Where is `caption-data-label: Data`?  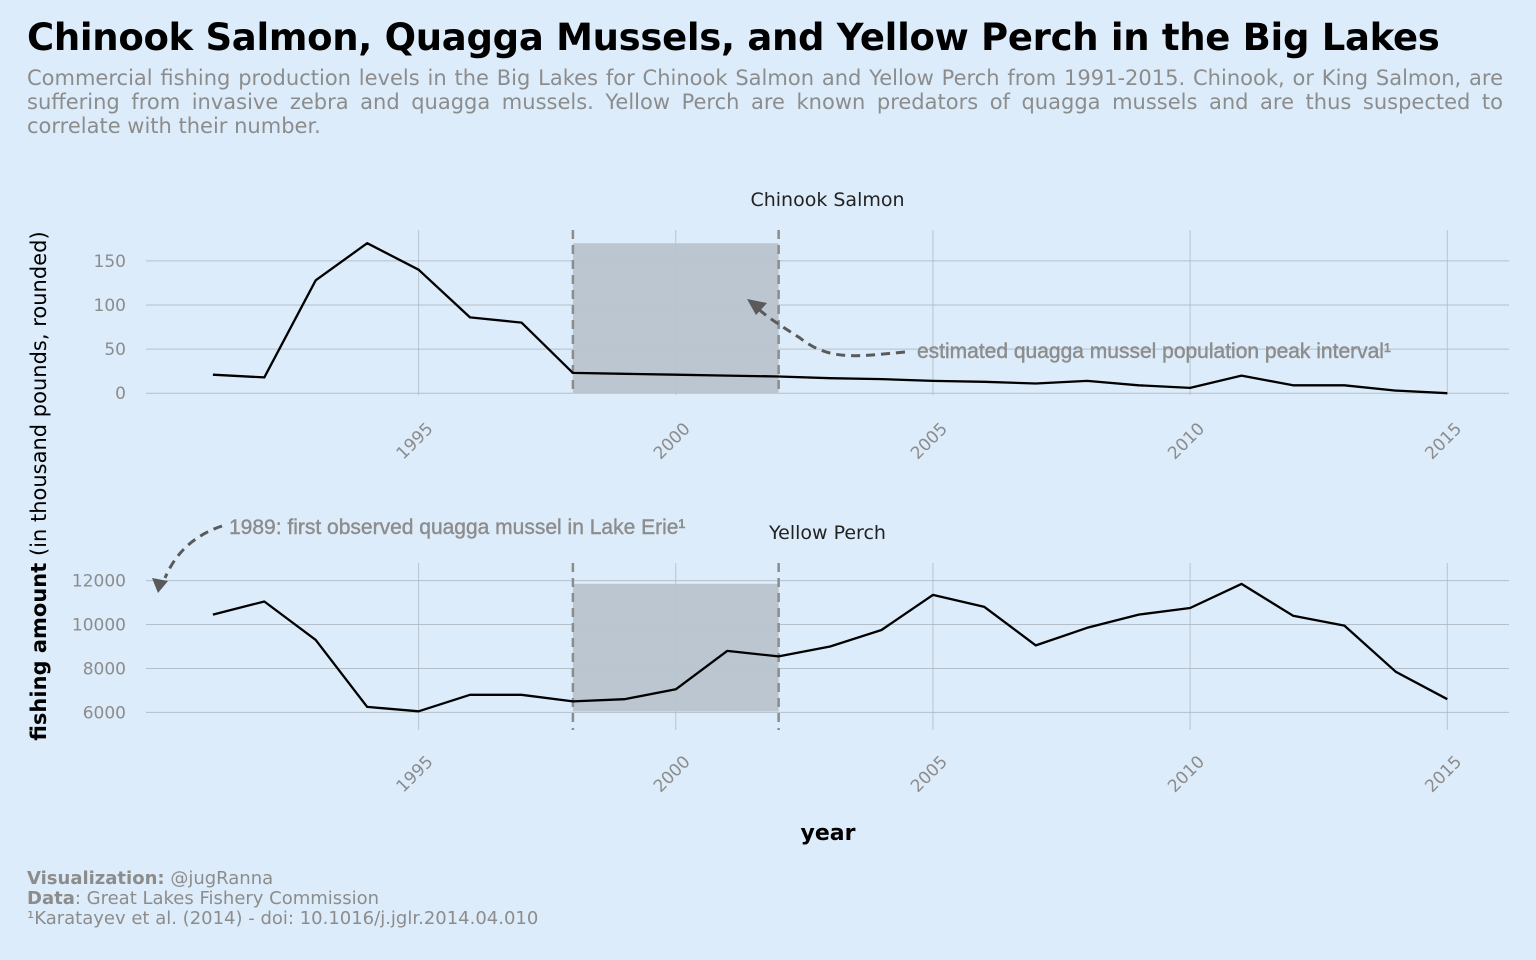
caption-data-label: Data is located at coordinates (51, 898).